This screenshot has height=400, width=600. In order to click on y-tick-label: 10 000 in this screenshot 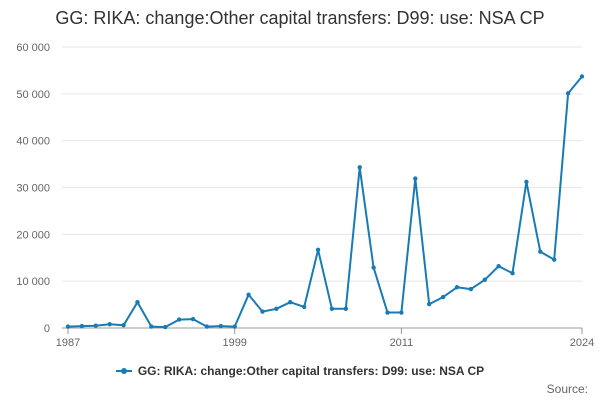, I will do `click(33, 282)`.